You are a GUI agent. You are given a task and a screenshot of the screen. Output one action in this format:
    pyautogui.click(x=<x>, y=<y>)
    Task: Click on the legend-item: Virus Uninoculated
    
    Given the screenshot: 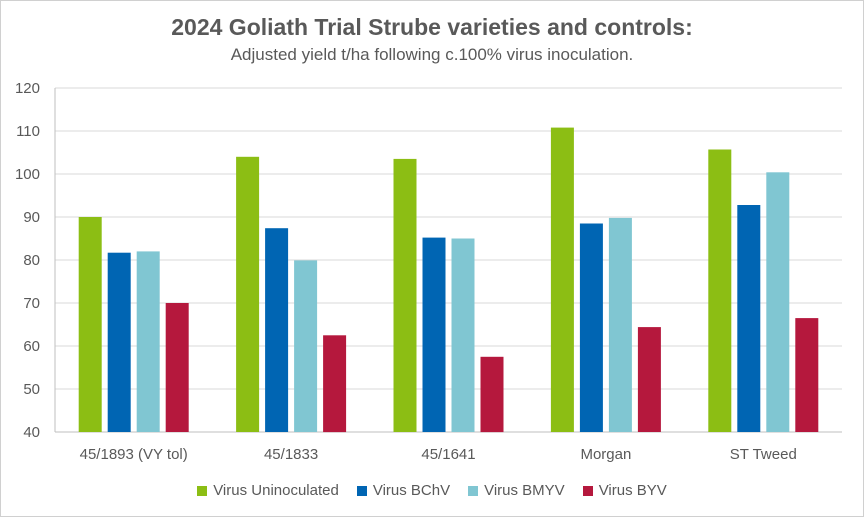 What is the action you would take?
    pyautogui.click(x=268, y=490)
    